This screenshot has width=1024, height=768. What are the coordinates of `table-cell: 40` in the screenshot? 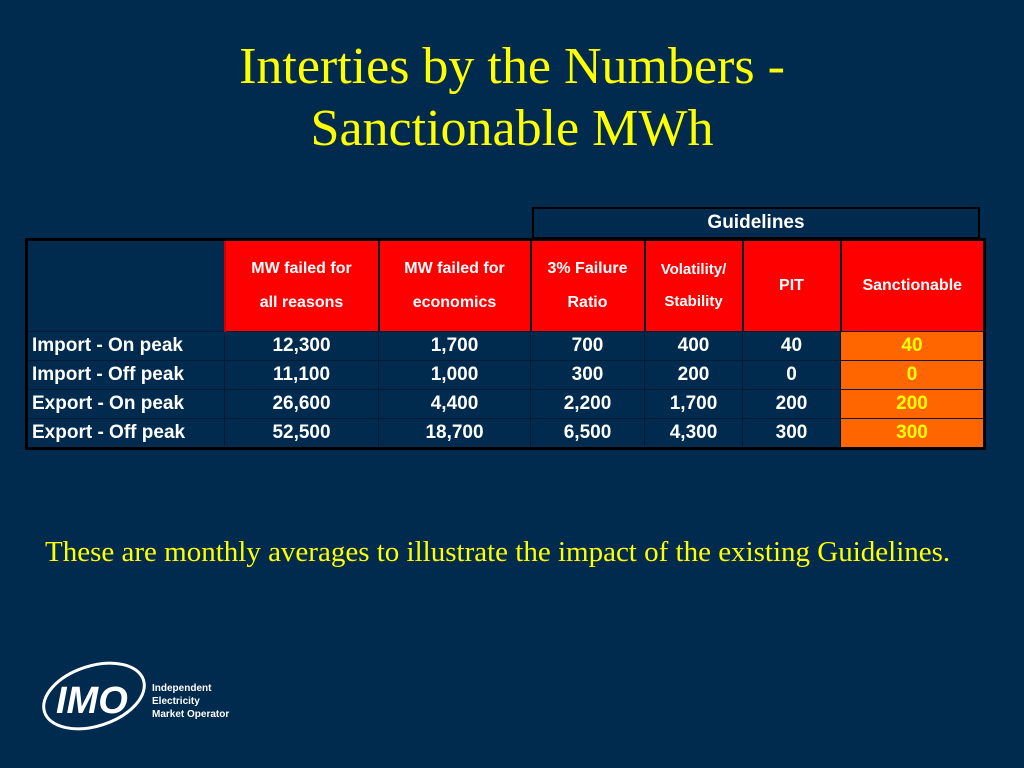 It's located at (791, 346).